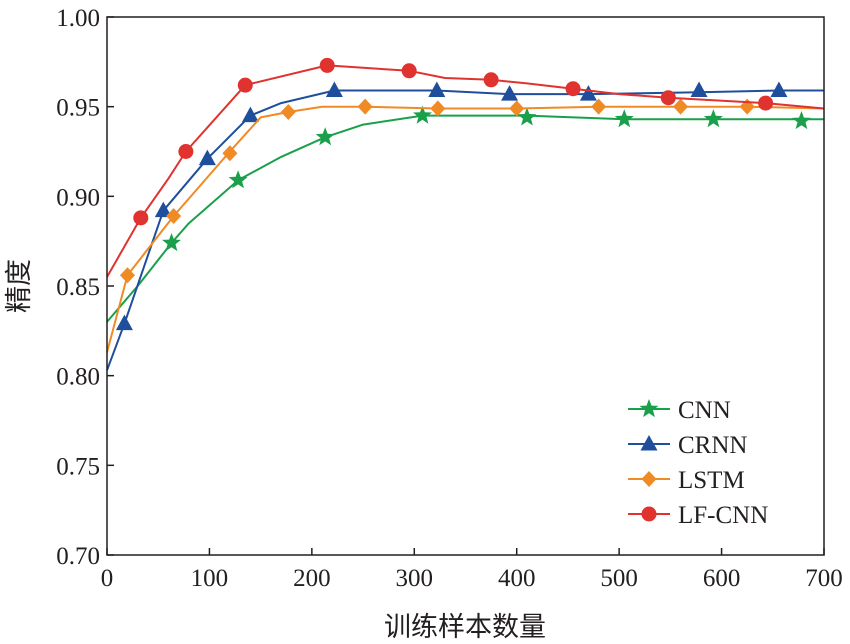 This screenshot has width=850, height=644. What do you see at coordinates (19, 286) in the screenshot?
I see `y-axis-title: 精度` at bounding box center [19, 286].